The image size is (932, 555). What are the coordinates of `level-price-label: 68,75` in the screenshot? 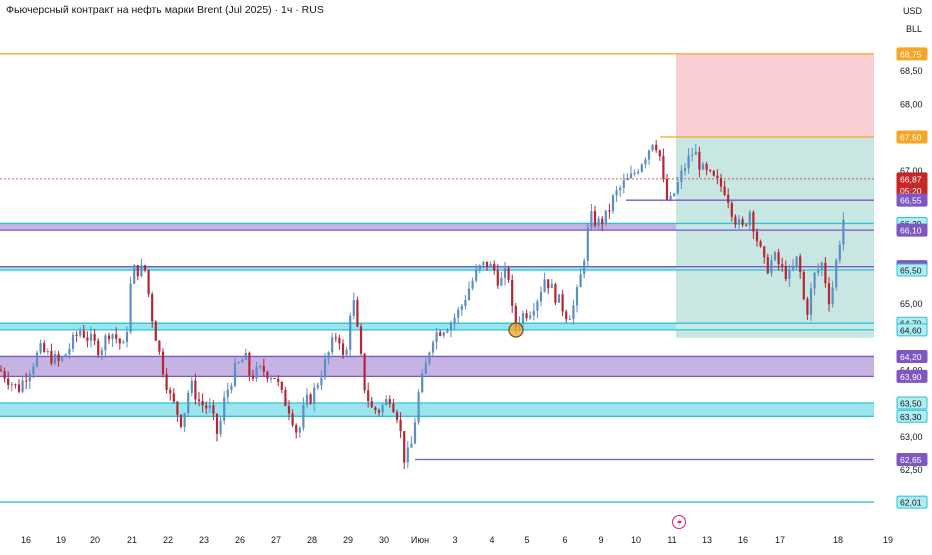 It's located at (912, 54).